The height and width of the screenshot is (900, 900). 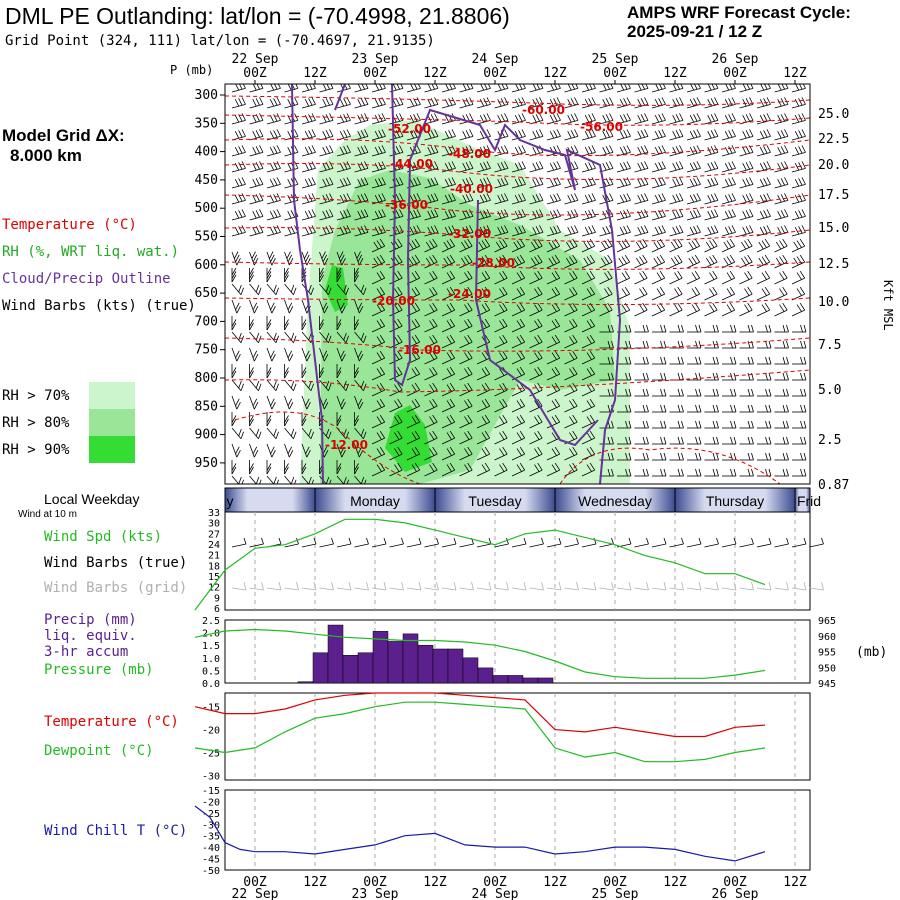 What do you see at coordinates (211, 671) in the screenshot?
I see `y-tick-label: 0.5` at bounding box center [211, 671].